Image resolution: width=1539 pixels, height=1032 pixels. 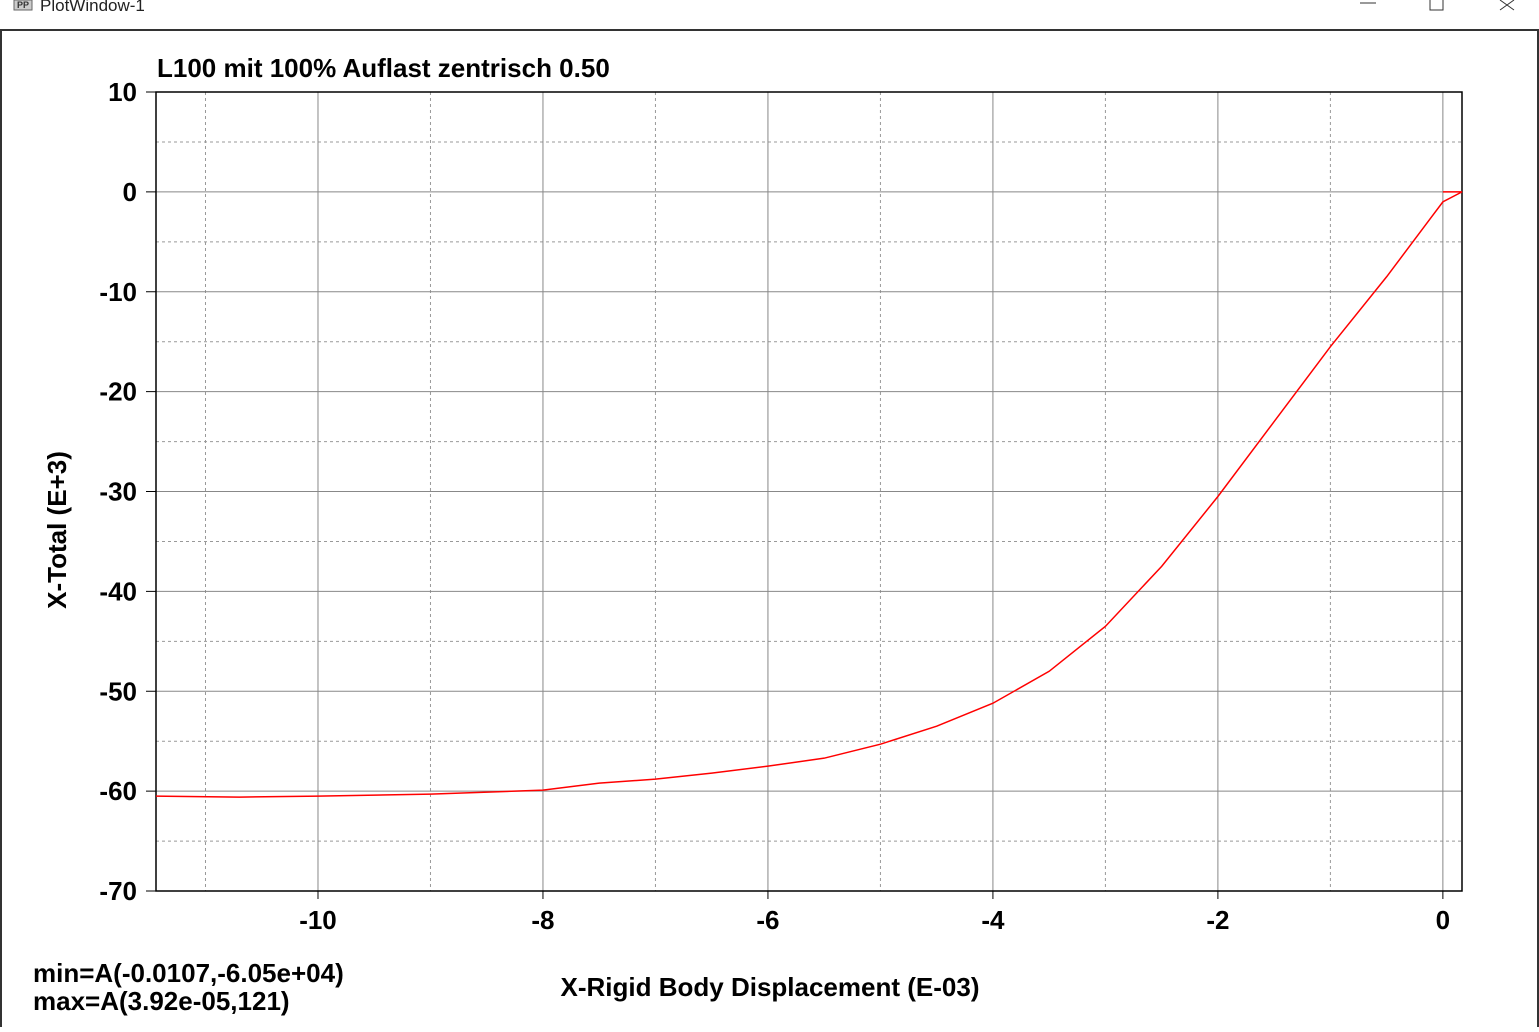 I want to click on window-icon: PP, so click(x=23, y=5).